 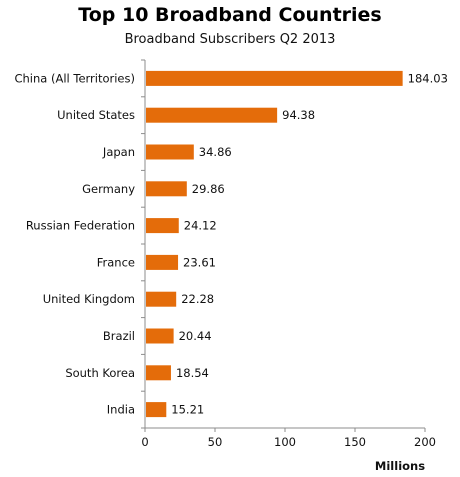 What do you see at coordinates (108, 189) in the screenshot?
I see `category-label: Germany` at bounding box center [108, 189].